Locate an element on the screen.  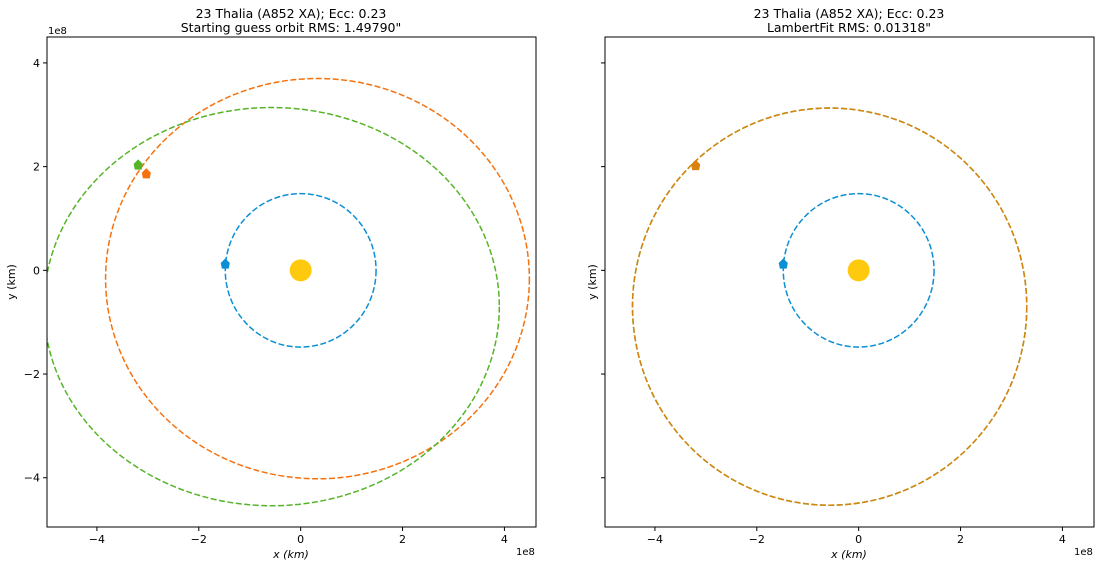
left-y-tick-label: −2 is located at coordinates (32, 374).